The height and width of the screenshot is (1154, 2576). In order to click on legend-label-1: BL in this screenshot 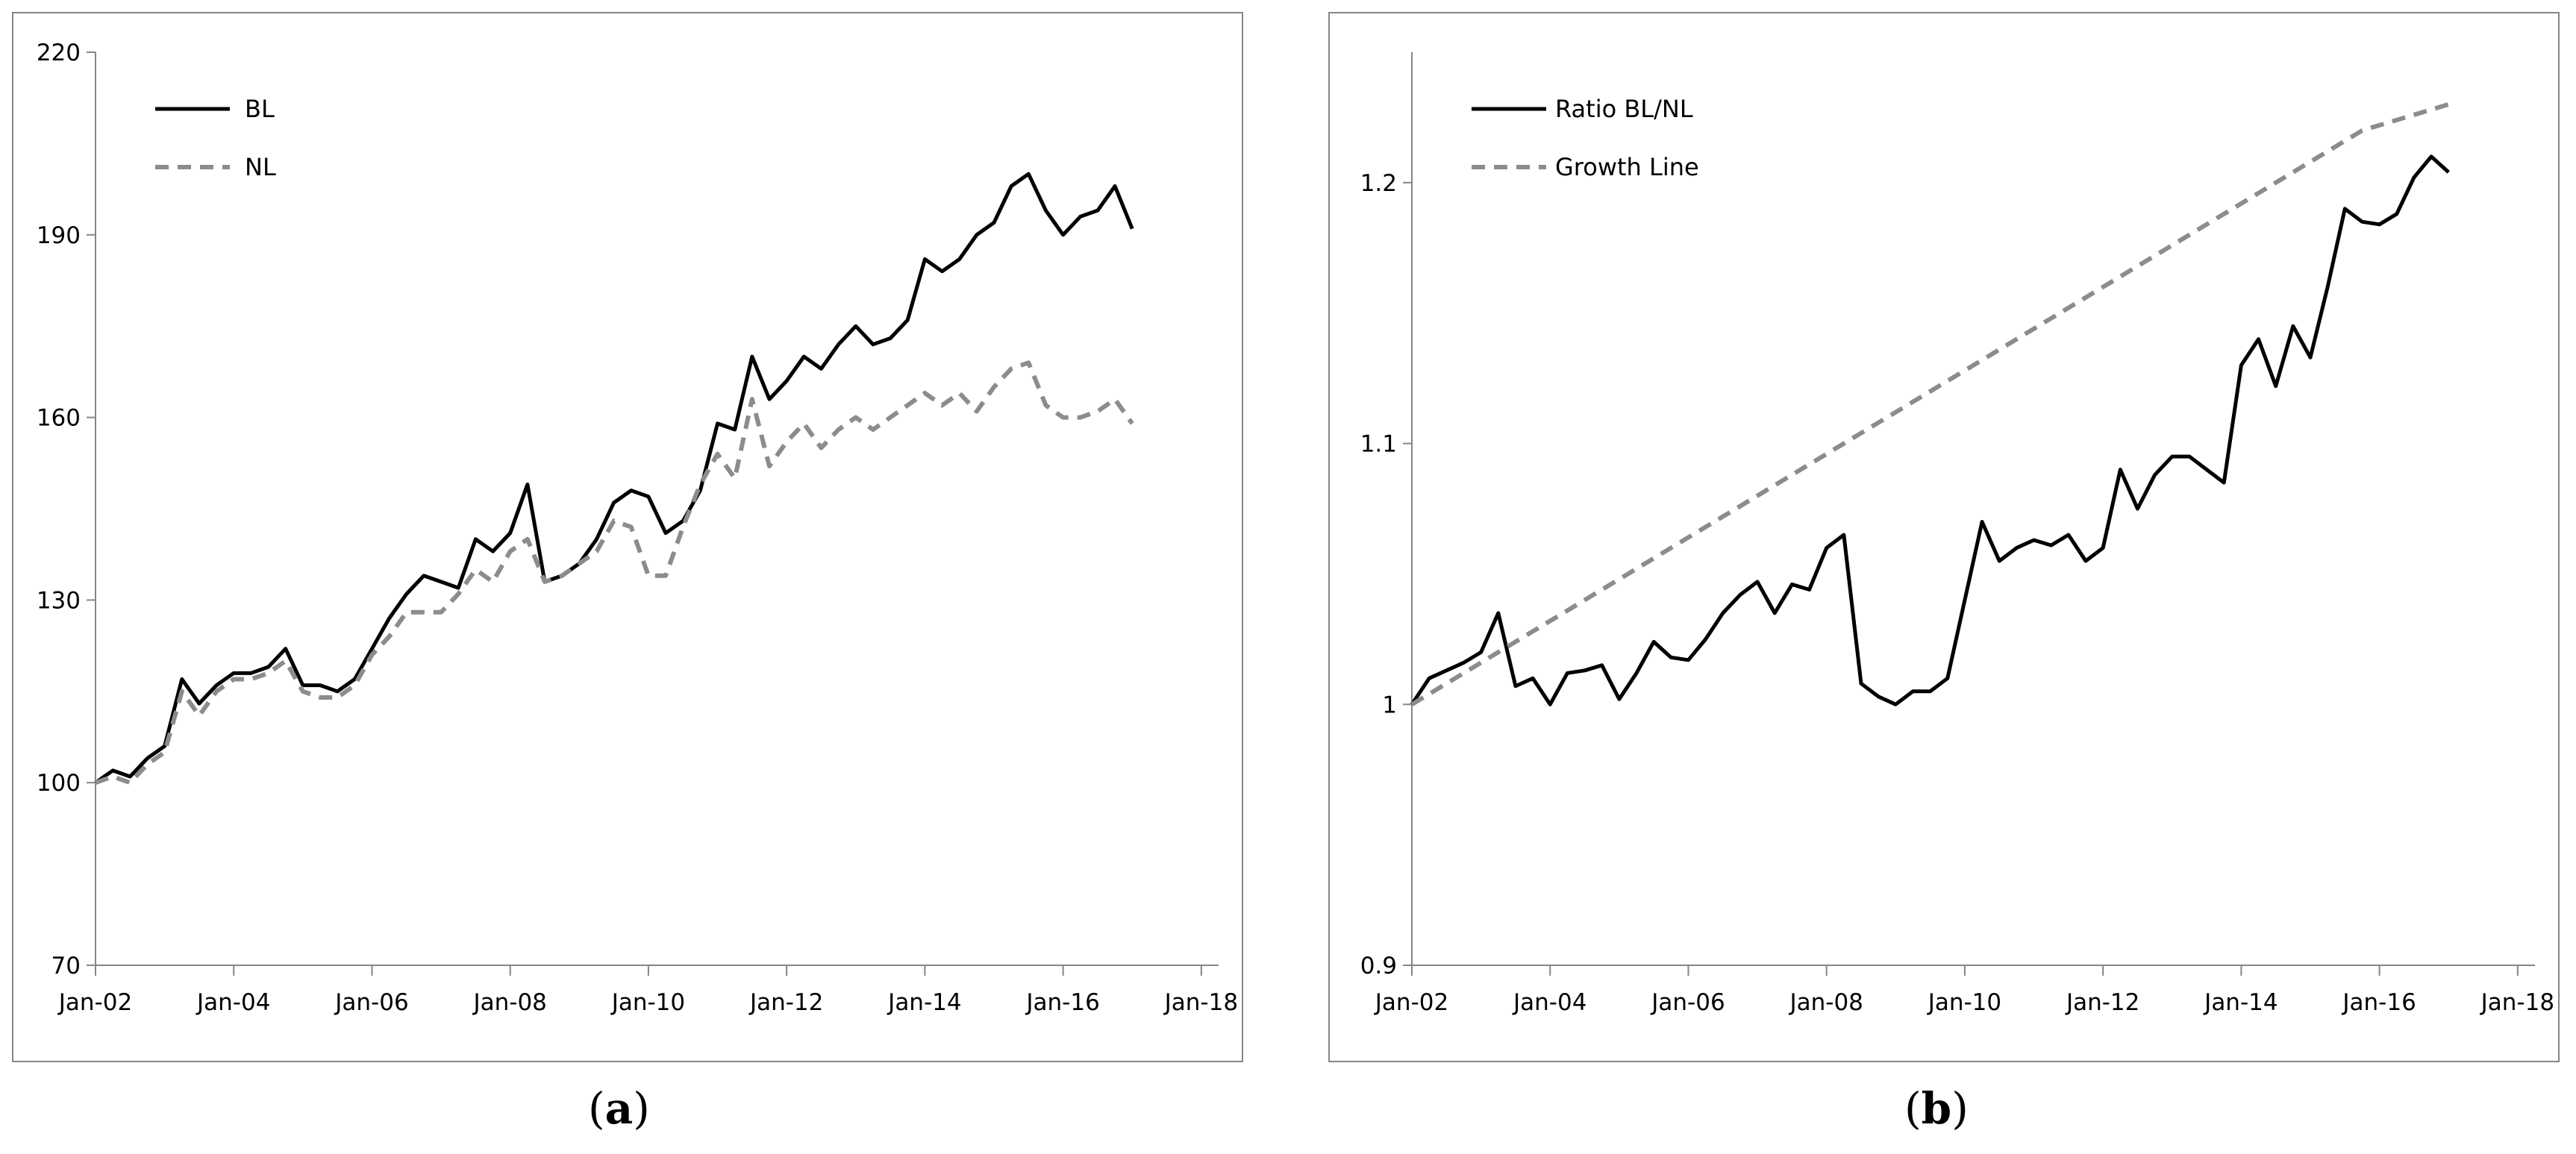, I will do `click(260, 109)`.